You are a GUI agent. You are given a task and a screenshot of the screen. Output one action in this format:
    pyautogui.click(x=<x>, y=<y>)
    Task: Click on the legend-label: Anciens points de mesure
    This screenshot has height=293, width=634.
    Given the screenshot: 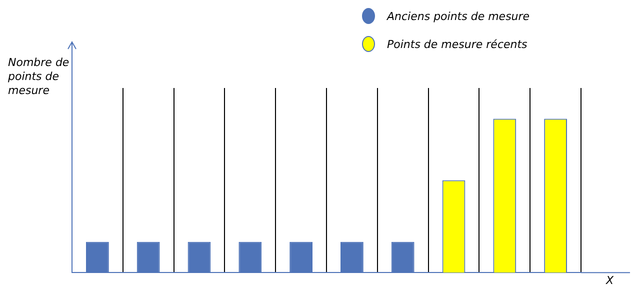 What is the action you would take?
    pyautogui.click(x=458, y=16)
    